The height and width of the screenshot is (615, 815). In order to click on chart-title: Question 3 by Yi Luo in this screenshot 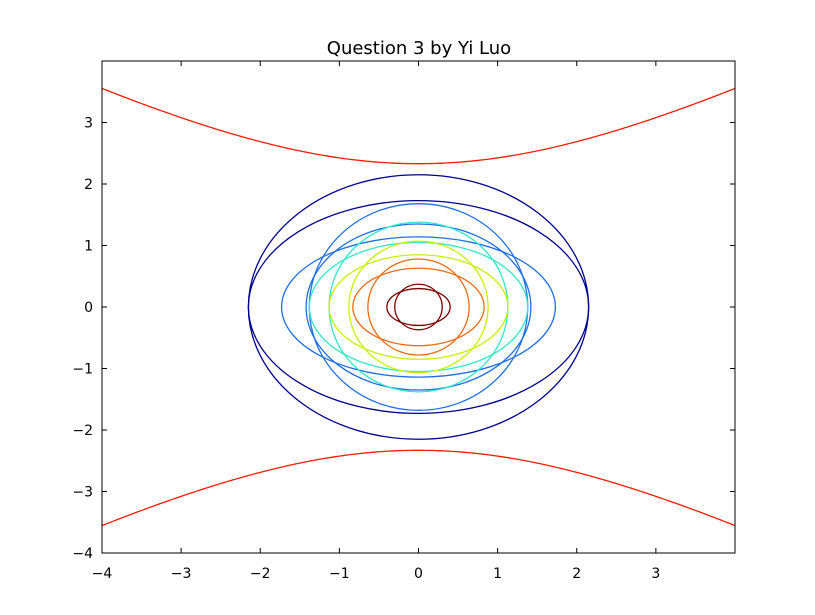, I will do `click(419, 48)`.